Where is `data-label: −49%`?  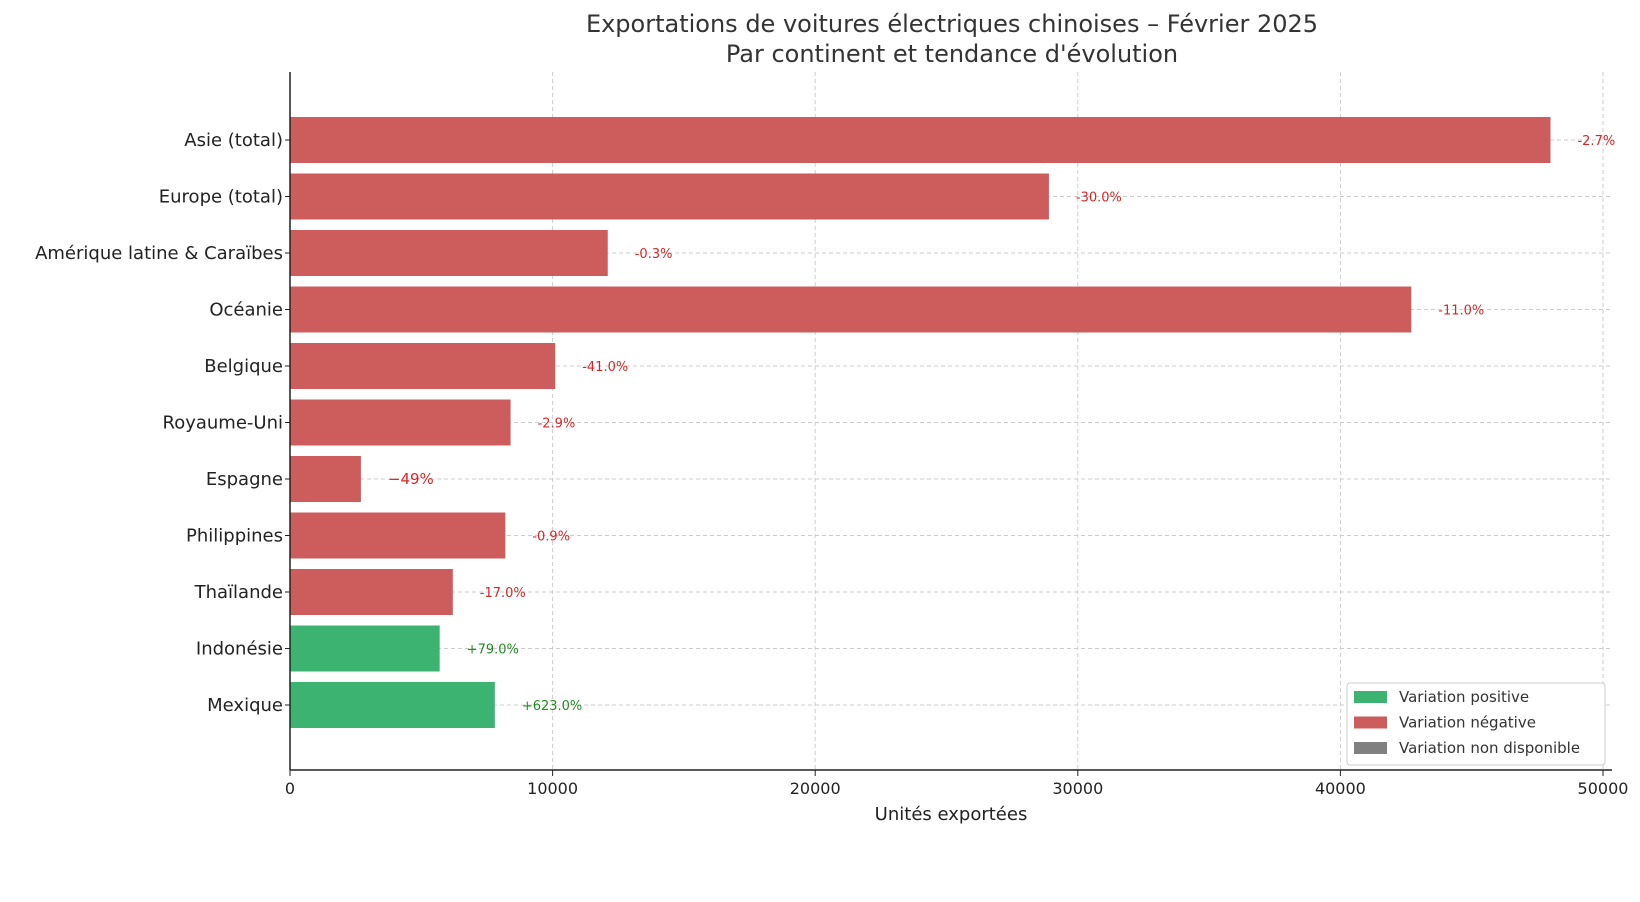
data-label: −49% is located at coordinates (411, 479).